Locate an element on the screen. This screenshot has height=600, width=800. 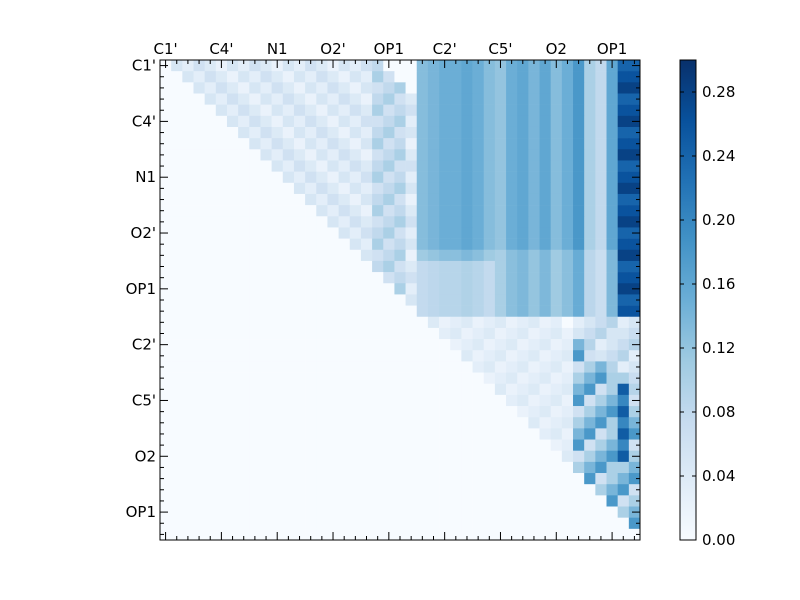
left-tick-label: C1' is located at coordinates (144, 66).